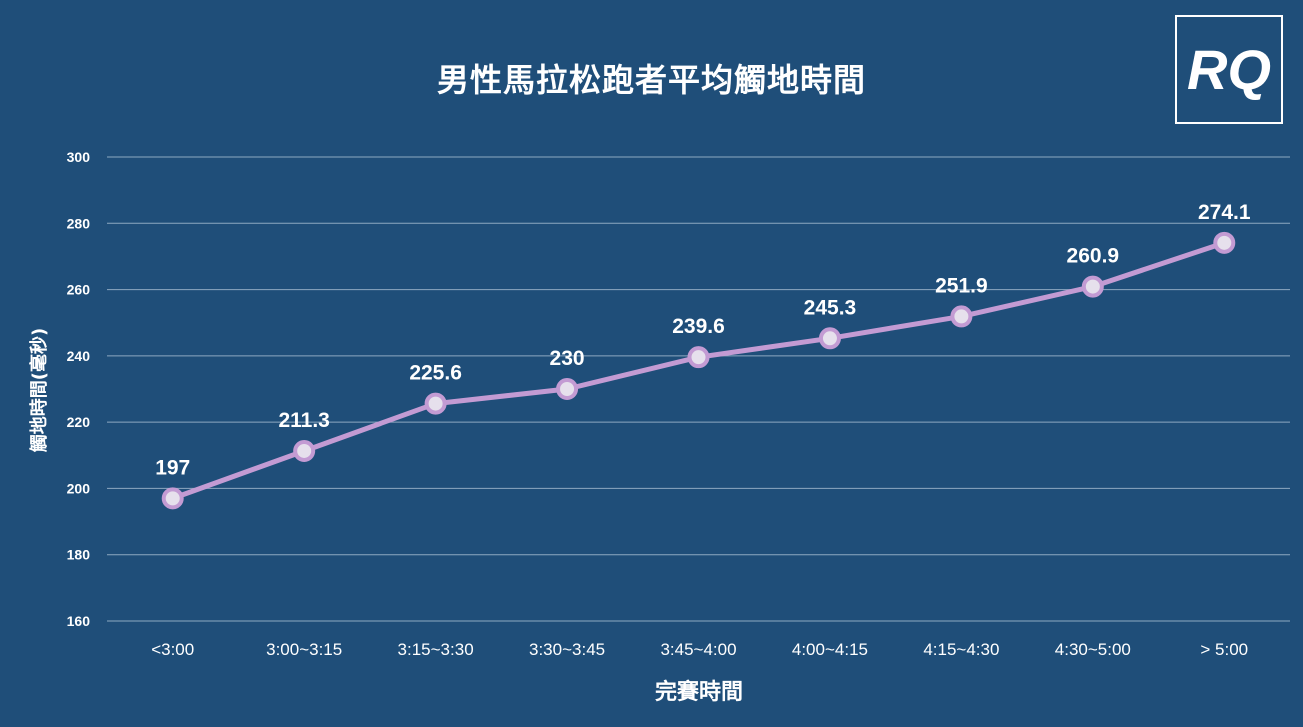 This screenshot has width=1303, height=727. What do you see at coordinates (79, 356) in the screenshot?
I see `y-tick-label: 240` at bounding box center [79, 356].